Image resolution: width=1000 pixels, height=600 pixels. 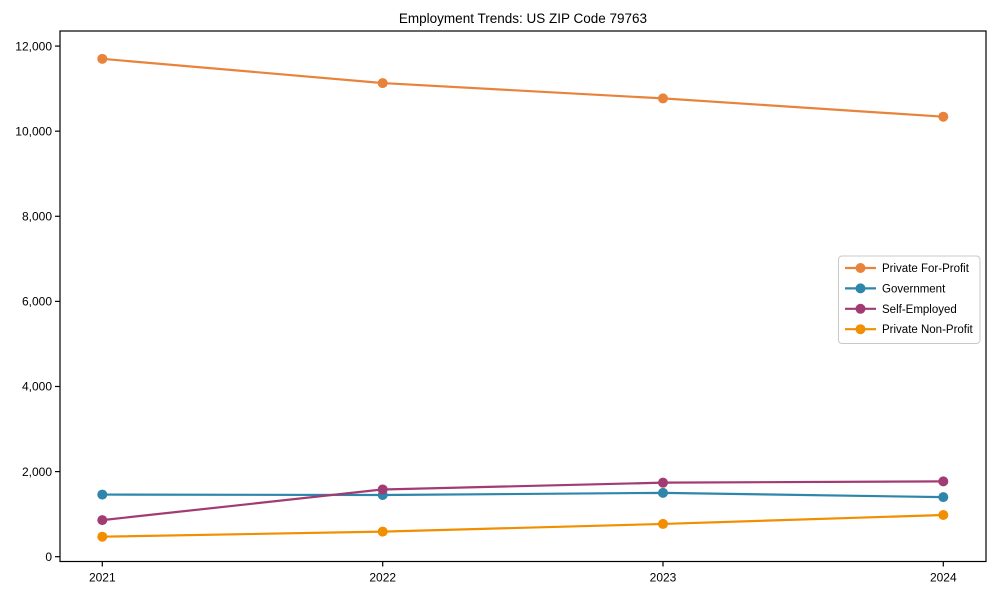 I want to click on y-tick-label: 0, so click(x=48, y=557).